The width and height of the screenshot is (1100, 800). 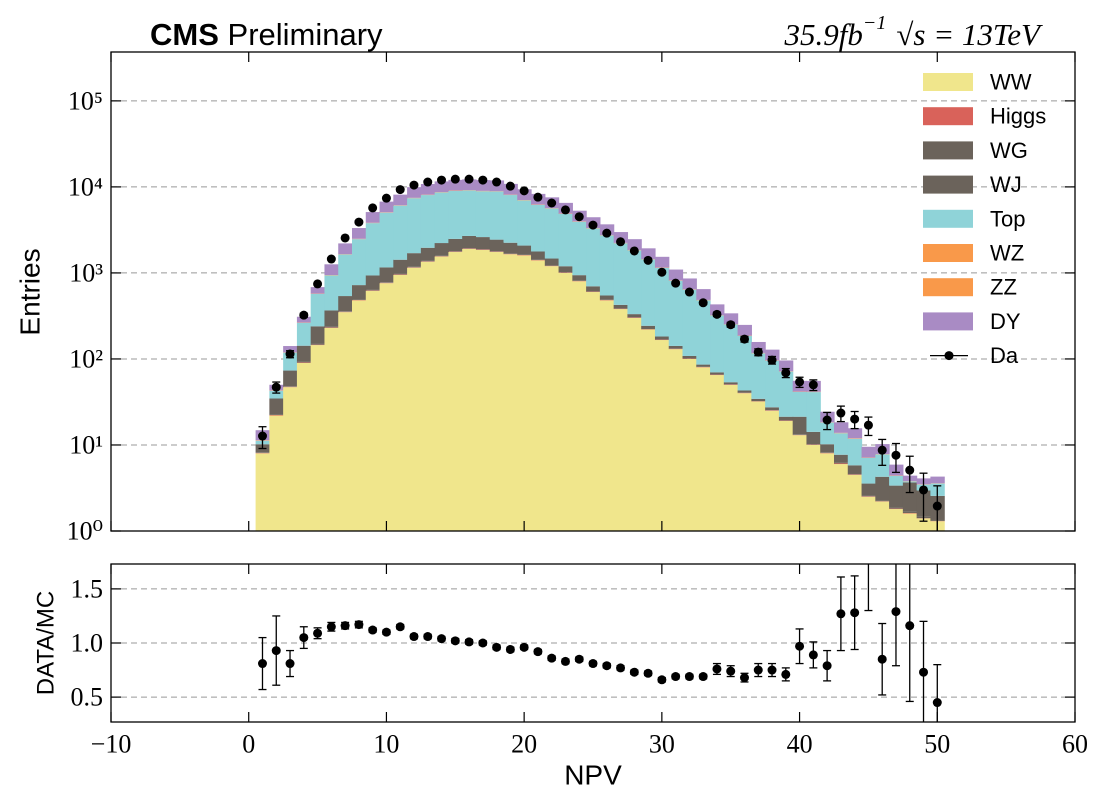 What do you see at coordinates (248, 744) in the screenshot?
I see `x-tick-label: 0` at bounding box center [248, 744].